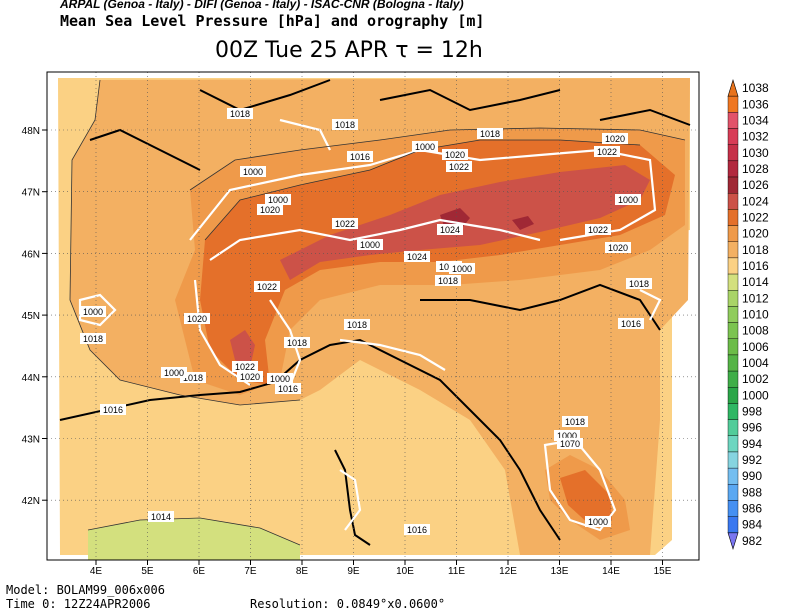  Describe the element at coordinates (31, 501) in the screenshot. I see `lat-tick-label: 42N` at that location.